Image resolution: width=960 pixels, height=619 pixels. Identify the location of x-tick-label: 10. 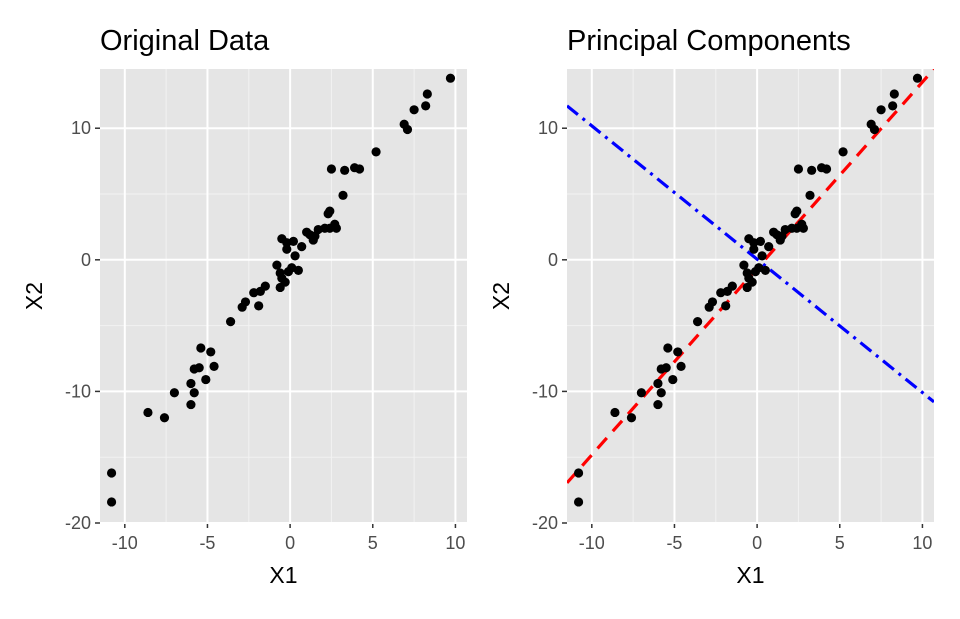
(455, 543).